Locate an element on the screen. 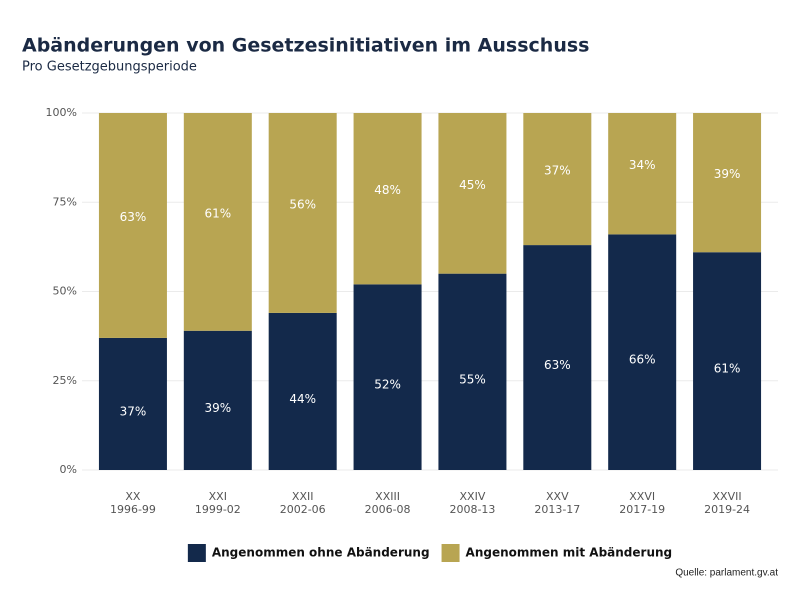 Image resolution: width=800 pixels, height=600 pixels. x-tick-label-line: XXIII is located at coordinates (387, 496).